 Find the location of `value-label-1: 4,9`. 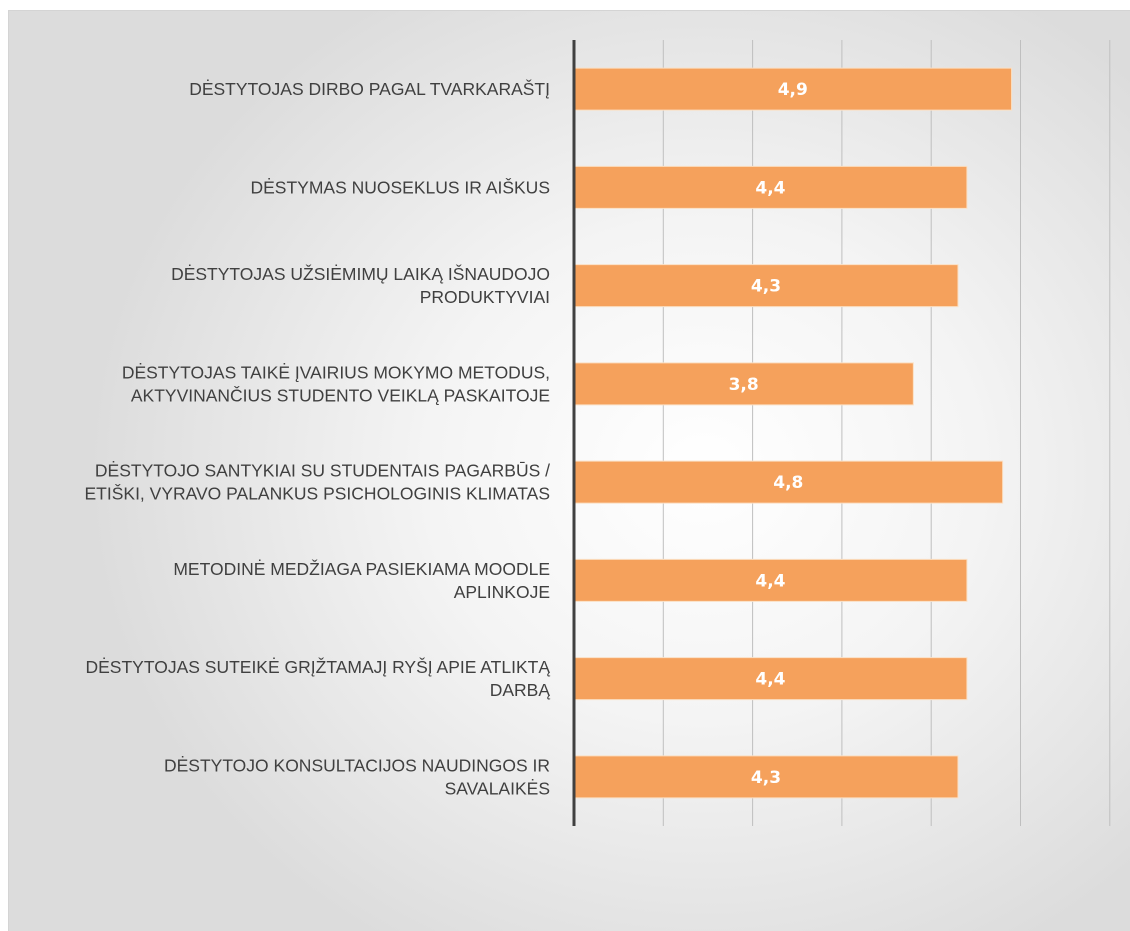

value-label-1: 4,9 is located at coordinates (793, 90).